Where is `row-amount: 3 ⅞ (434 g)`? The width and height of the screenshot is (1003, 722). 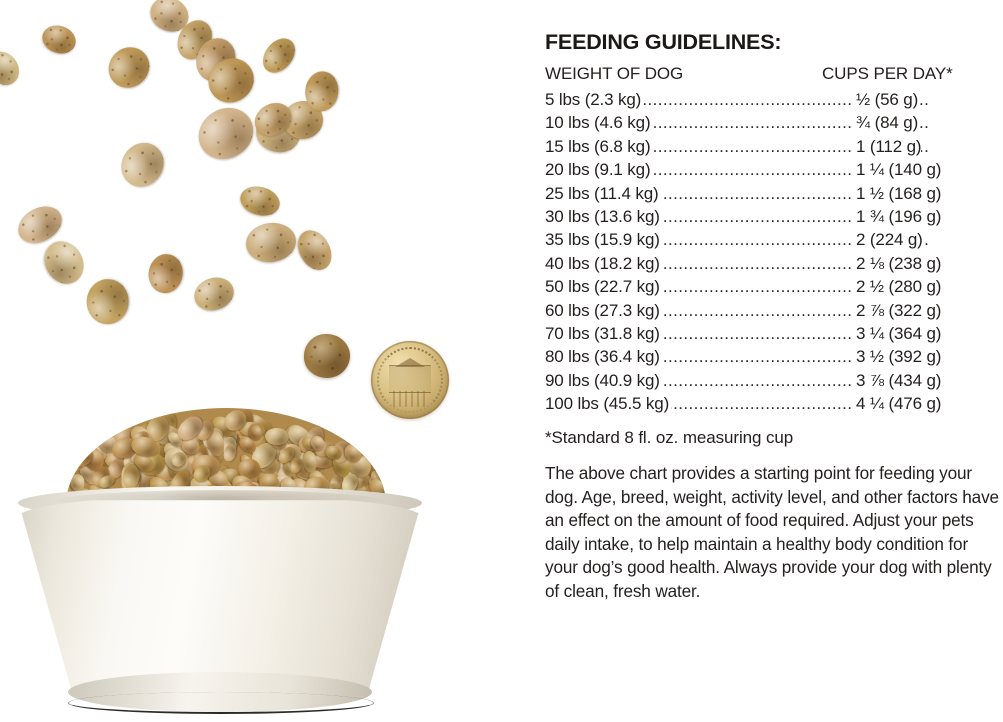 row-amount: 3 ⅞ (434 g) is located at coordinates (896, 380).